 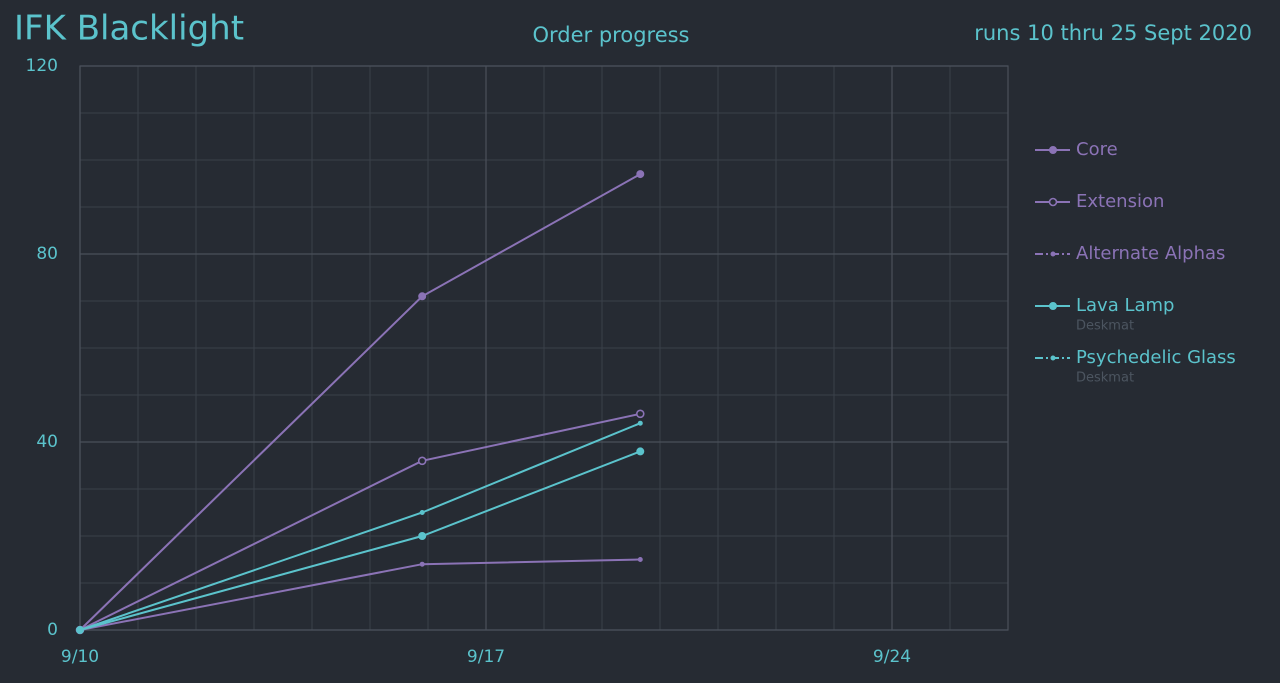 I want to click on legend-label: Lava Lamp, so click(x=1125, y=305).